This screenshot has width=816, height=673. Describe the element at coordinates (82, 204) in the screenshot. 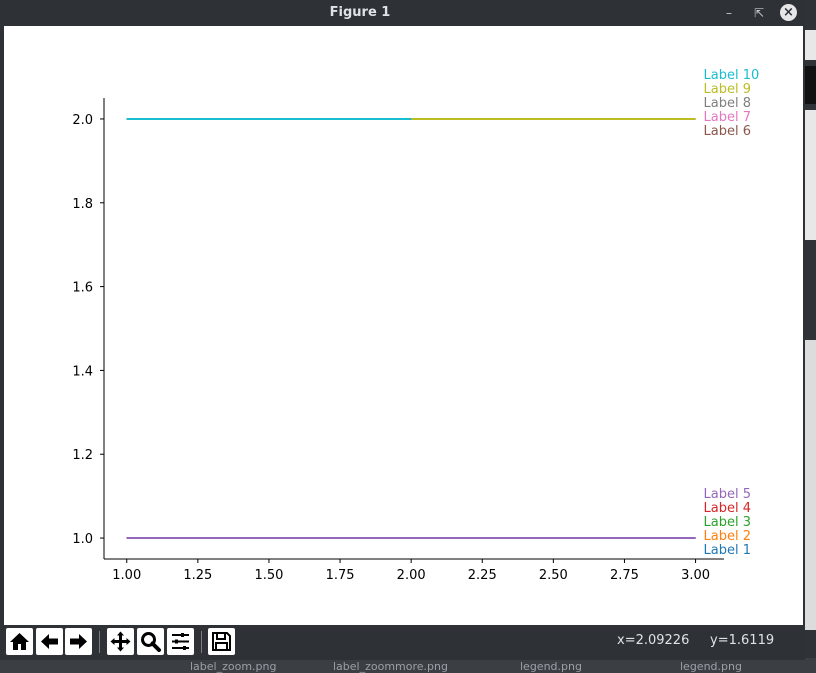

I see `y-tick-label: 1.8` at that location.